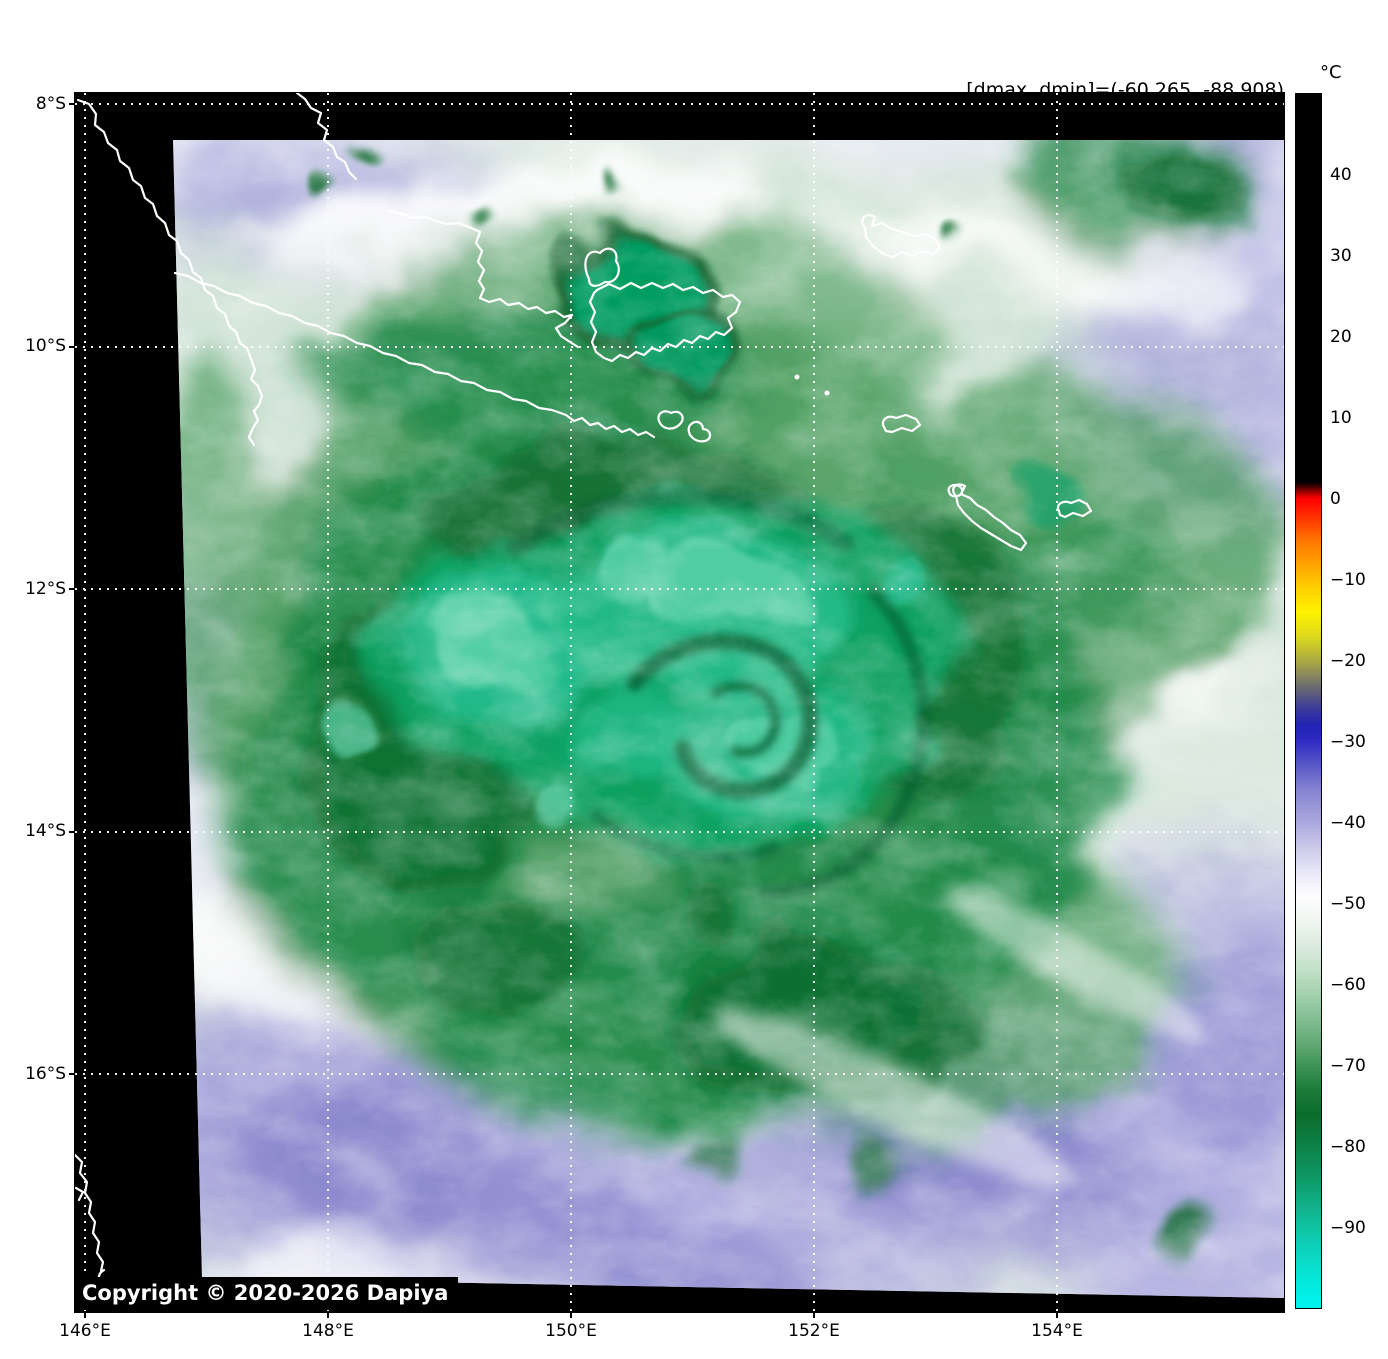 The height and width of the screenshot is (1359, 1388). What do you see at coordinates (1348, 1147) in the screenshot?
I see `colorbar-tick-label: −80` at bounding box center [1348, 1147].